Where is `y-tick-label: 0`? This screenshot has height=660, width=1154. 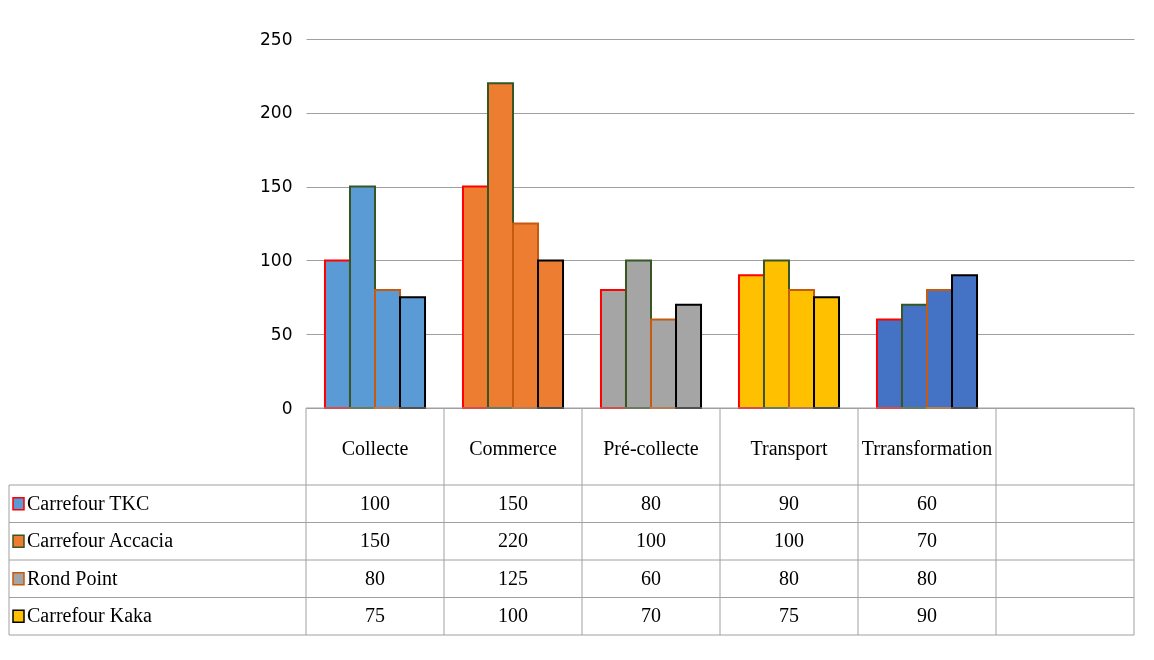 y-tick-label: 0 is located at coordinates (287, 407).